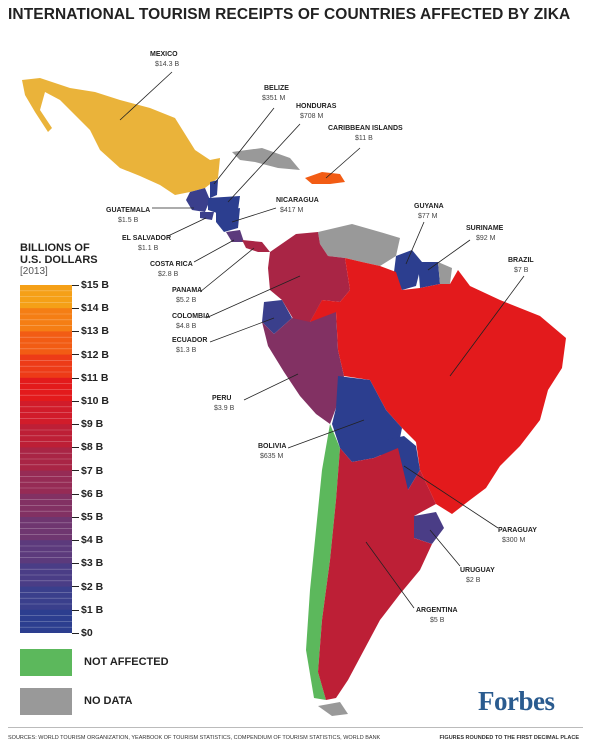 Image resolution: width=589 pixels, height=751 pixels. I want to click on scale-tick-label: $1 B, so click(87, 610).